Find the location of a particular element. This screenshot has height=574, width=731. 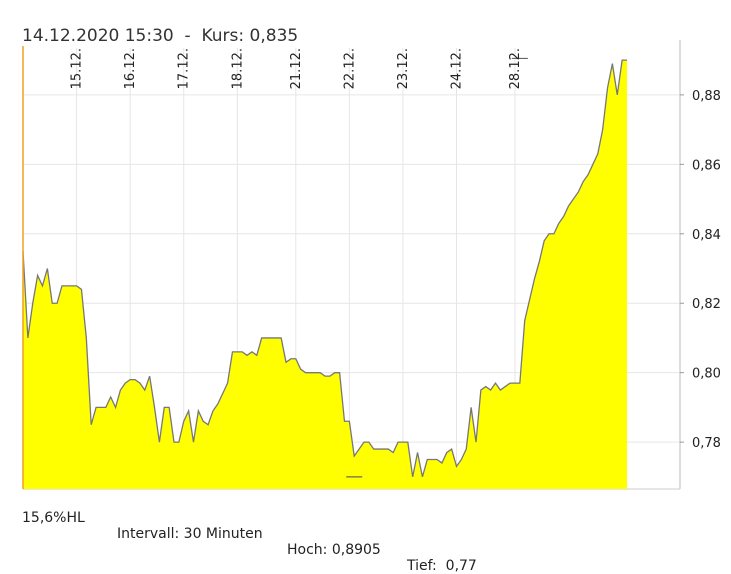

x-tick-label: 23.12. is located at coordinates (403, 68).